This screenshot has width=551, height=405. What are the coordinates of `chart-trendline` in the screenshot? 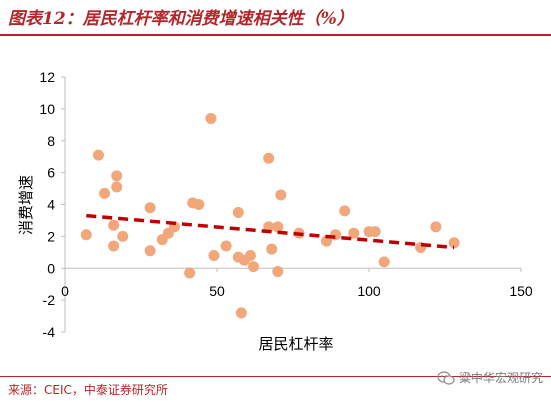 It's located at (270, 231).